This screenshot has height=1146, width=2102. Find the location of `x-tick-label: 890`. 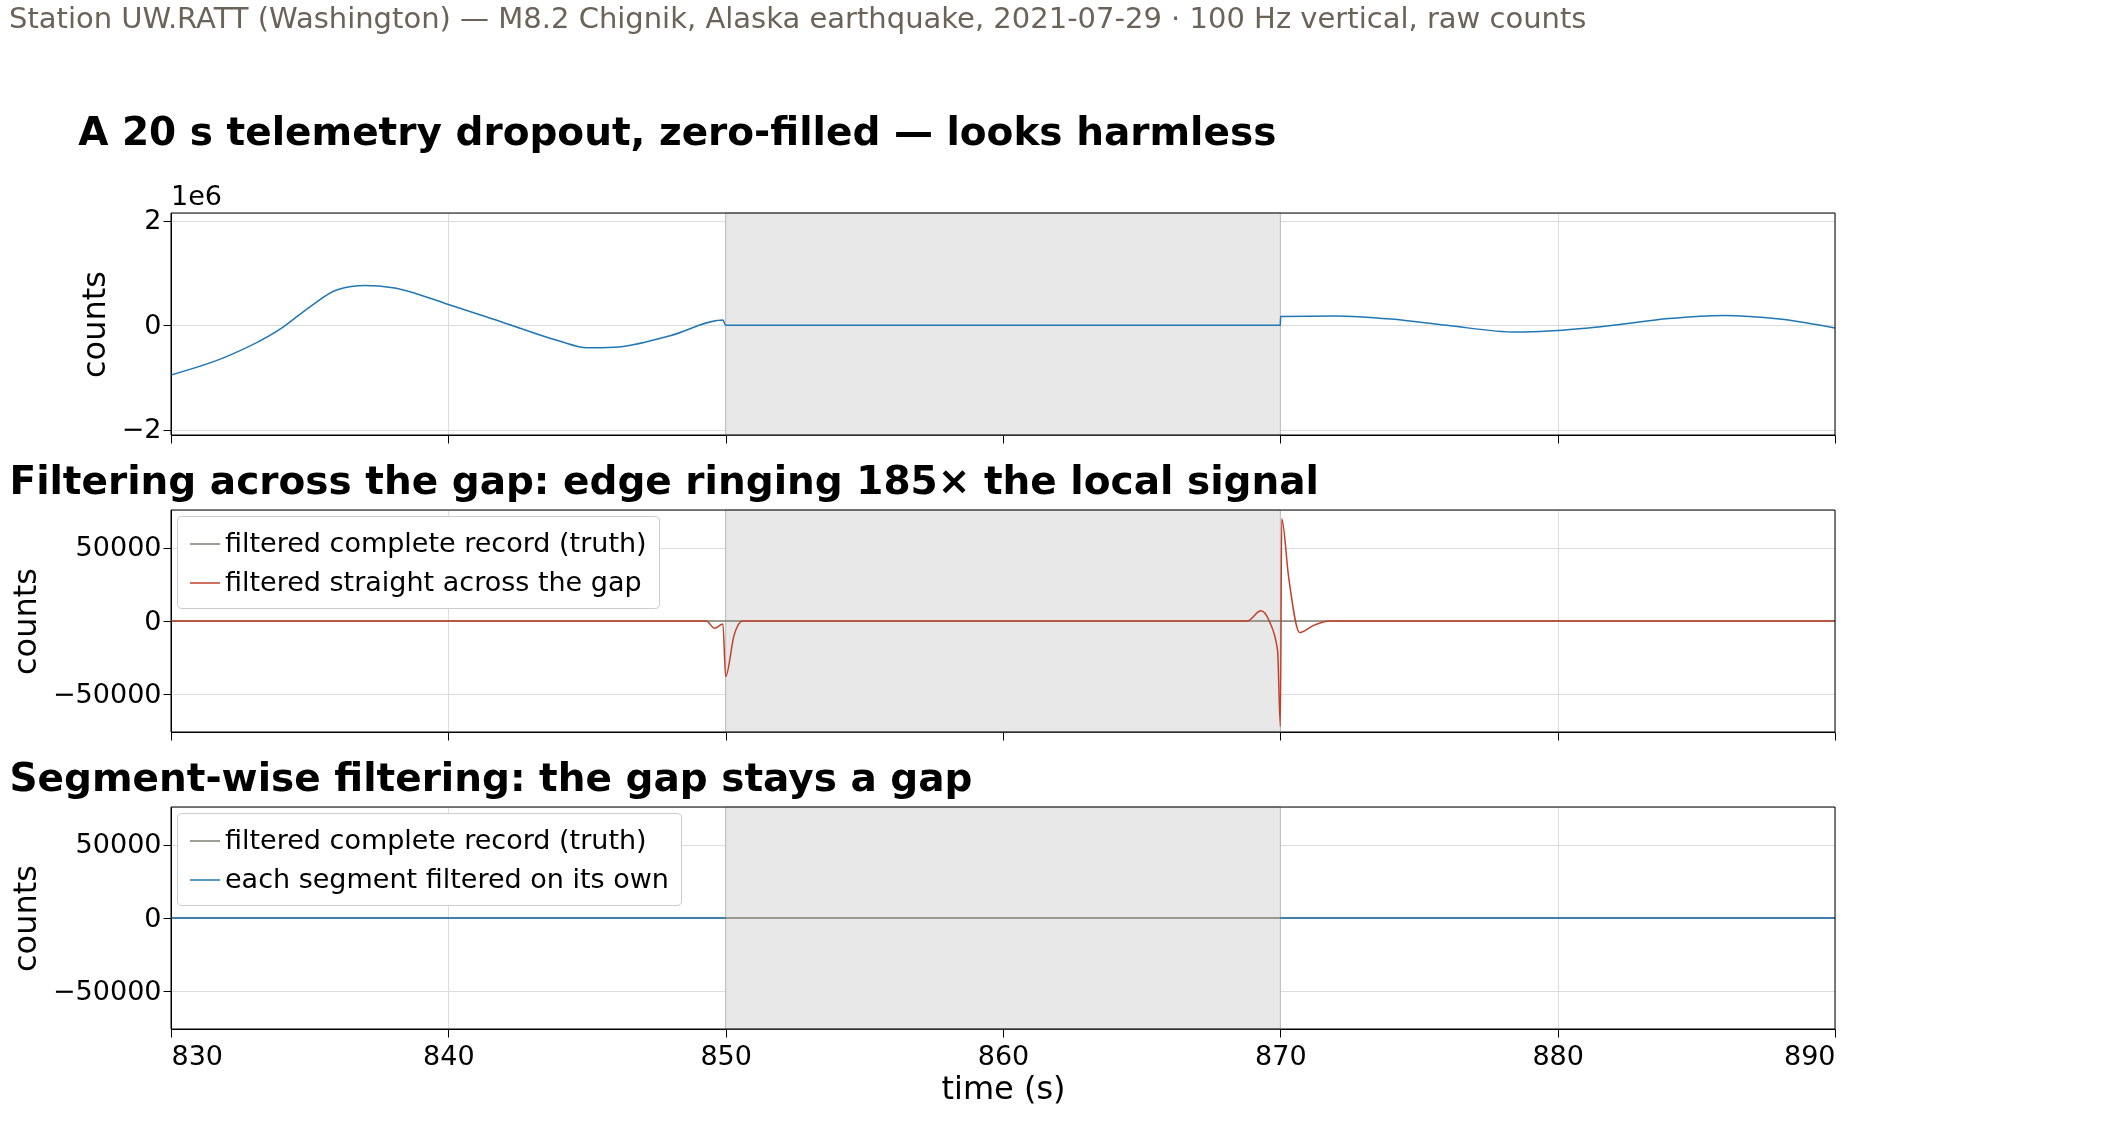

x-tick-label: 890 is located at coordinates (1809, 1055).